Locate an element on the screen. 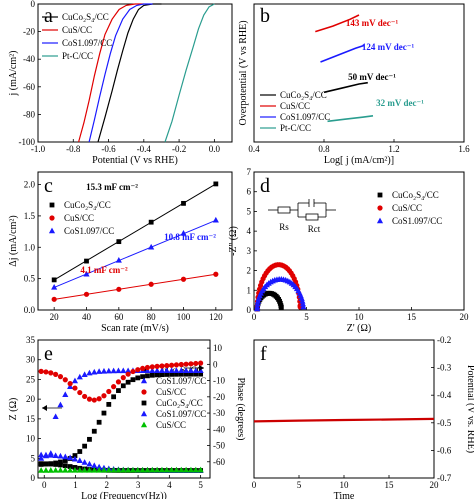 The width and height of the screenshot is (474, 499). panel-c-legend-label: CuS/CC is located at coordinates (79, 218).